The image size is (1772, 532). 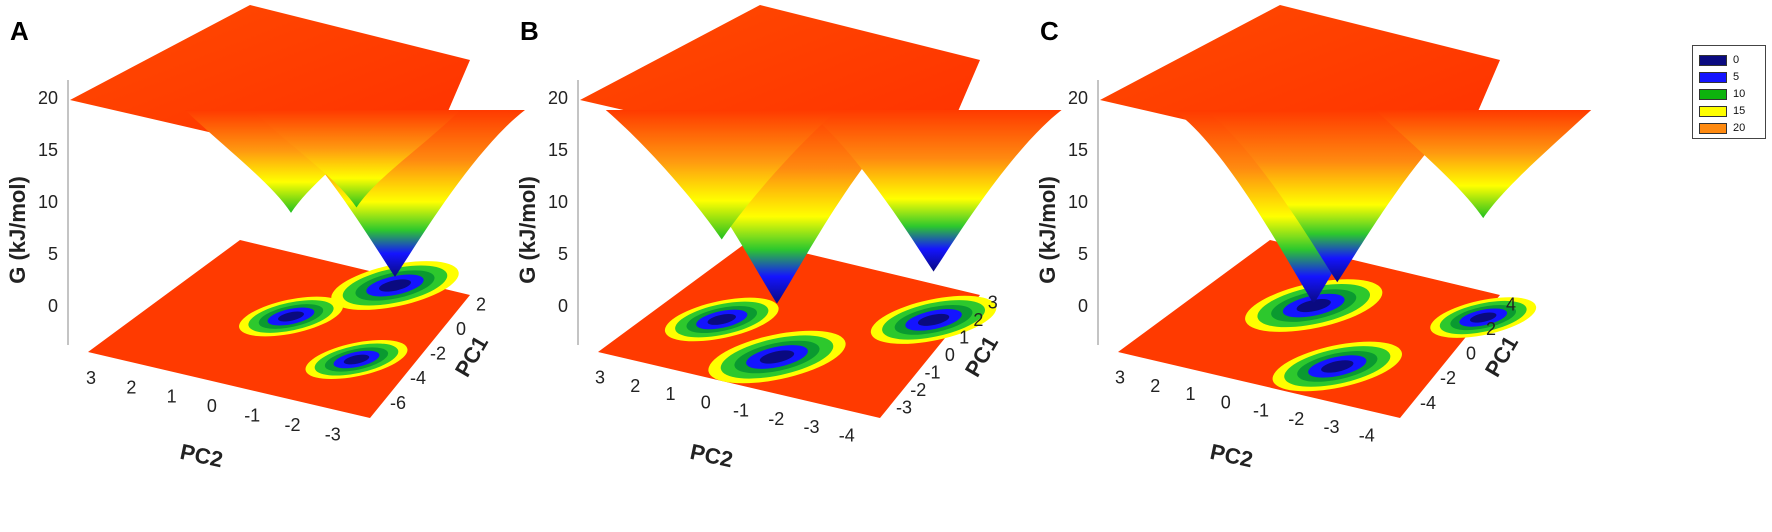 I want to click on legend-entry: 20, so click(x=1722, y=128).